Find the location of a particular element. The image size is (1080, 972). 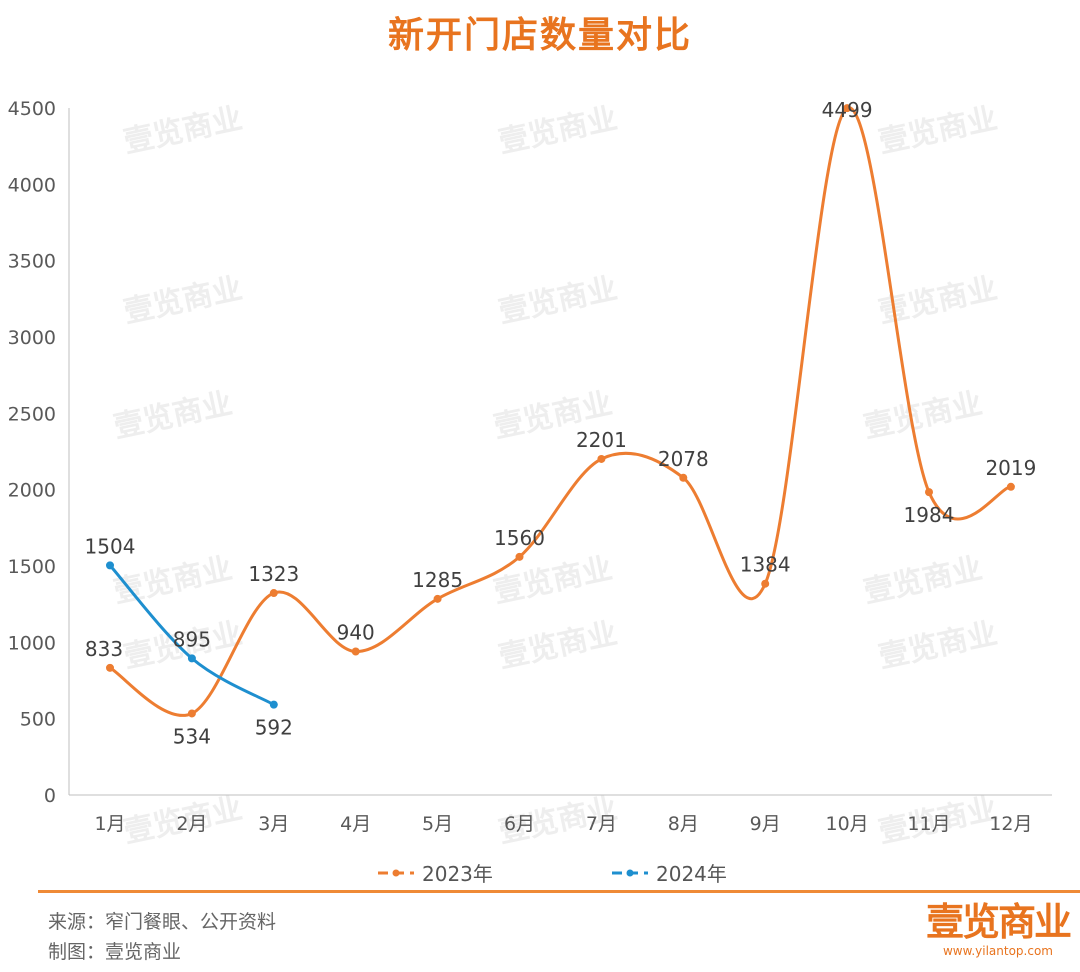

data-label: 2019 is located at coordinates (1010, 468).